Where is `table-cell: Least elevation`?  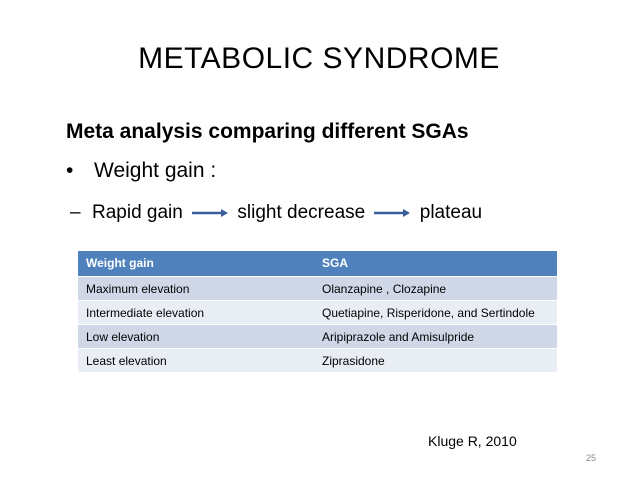
table-cell: Least elevation is located at coordinates (196, 360).